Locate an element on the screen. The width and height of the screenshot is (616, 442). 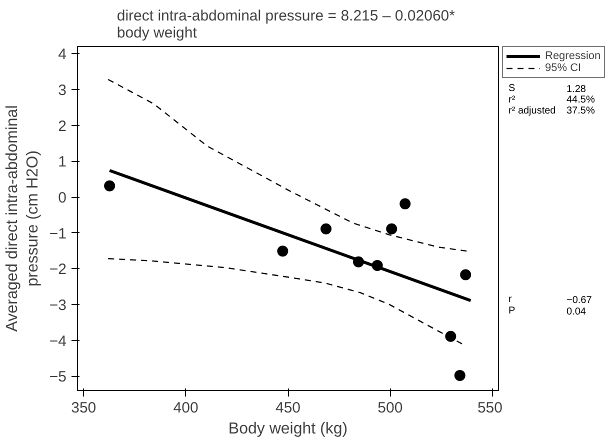
x-tick-label: 350 is located at coordinates (83, 408).